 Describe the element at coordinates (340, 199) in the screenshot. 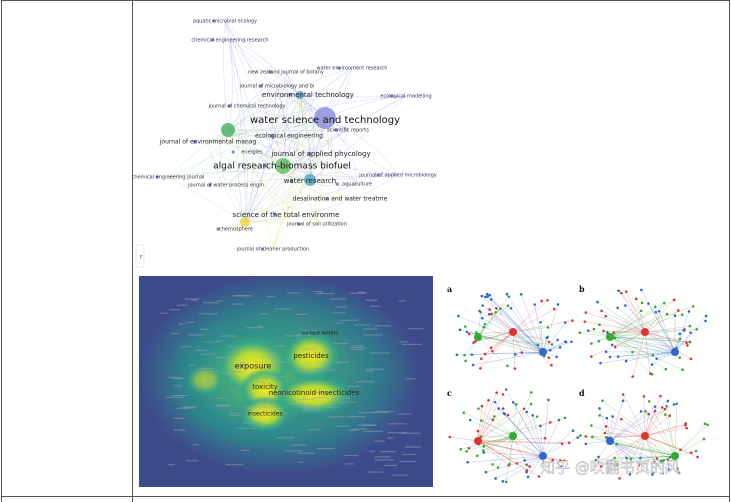

I see `network-label: desalination and water treatme` at that location.